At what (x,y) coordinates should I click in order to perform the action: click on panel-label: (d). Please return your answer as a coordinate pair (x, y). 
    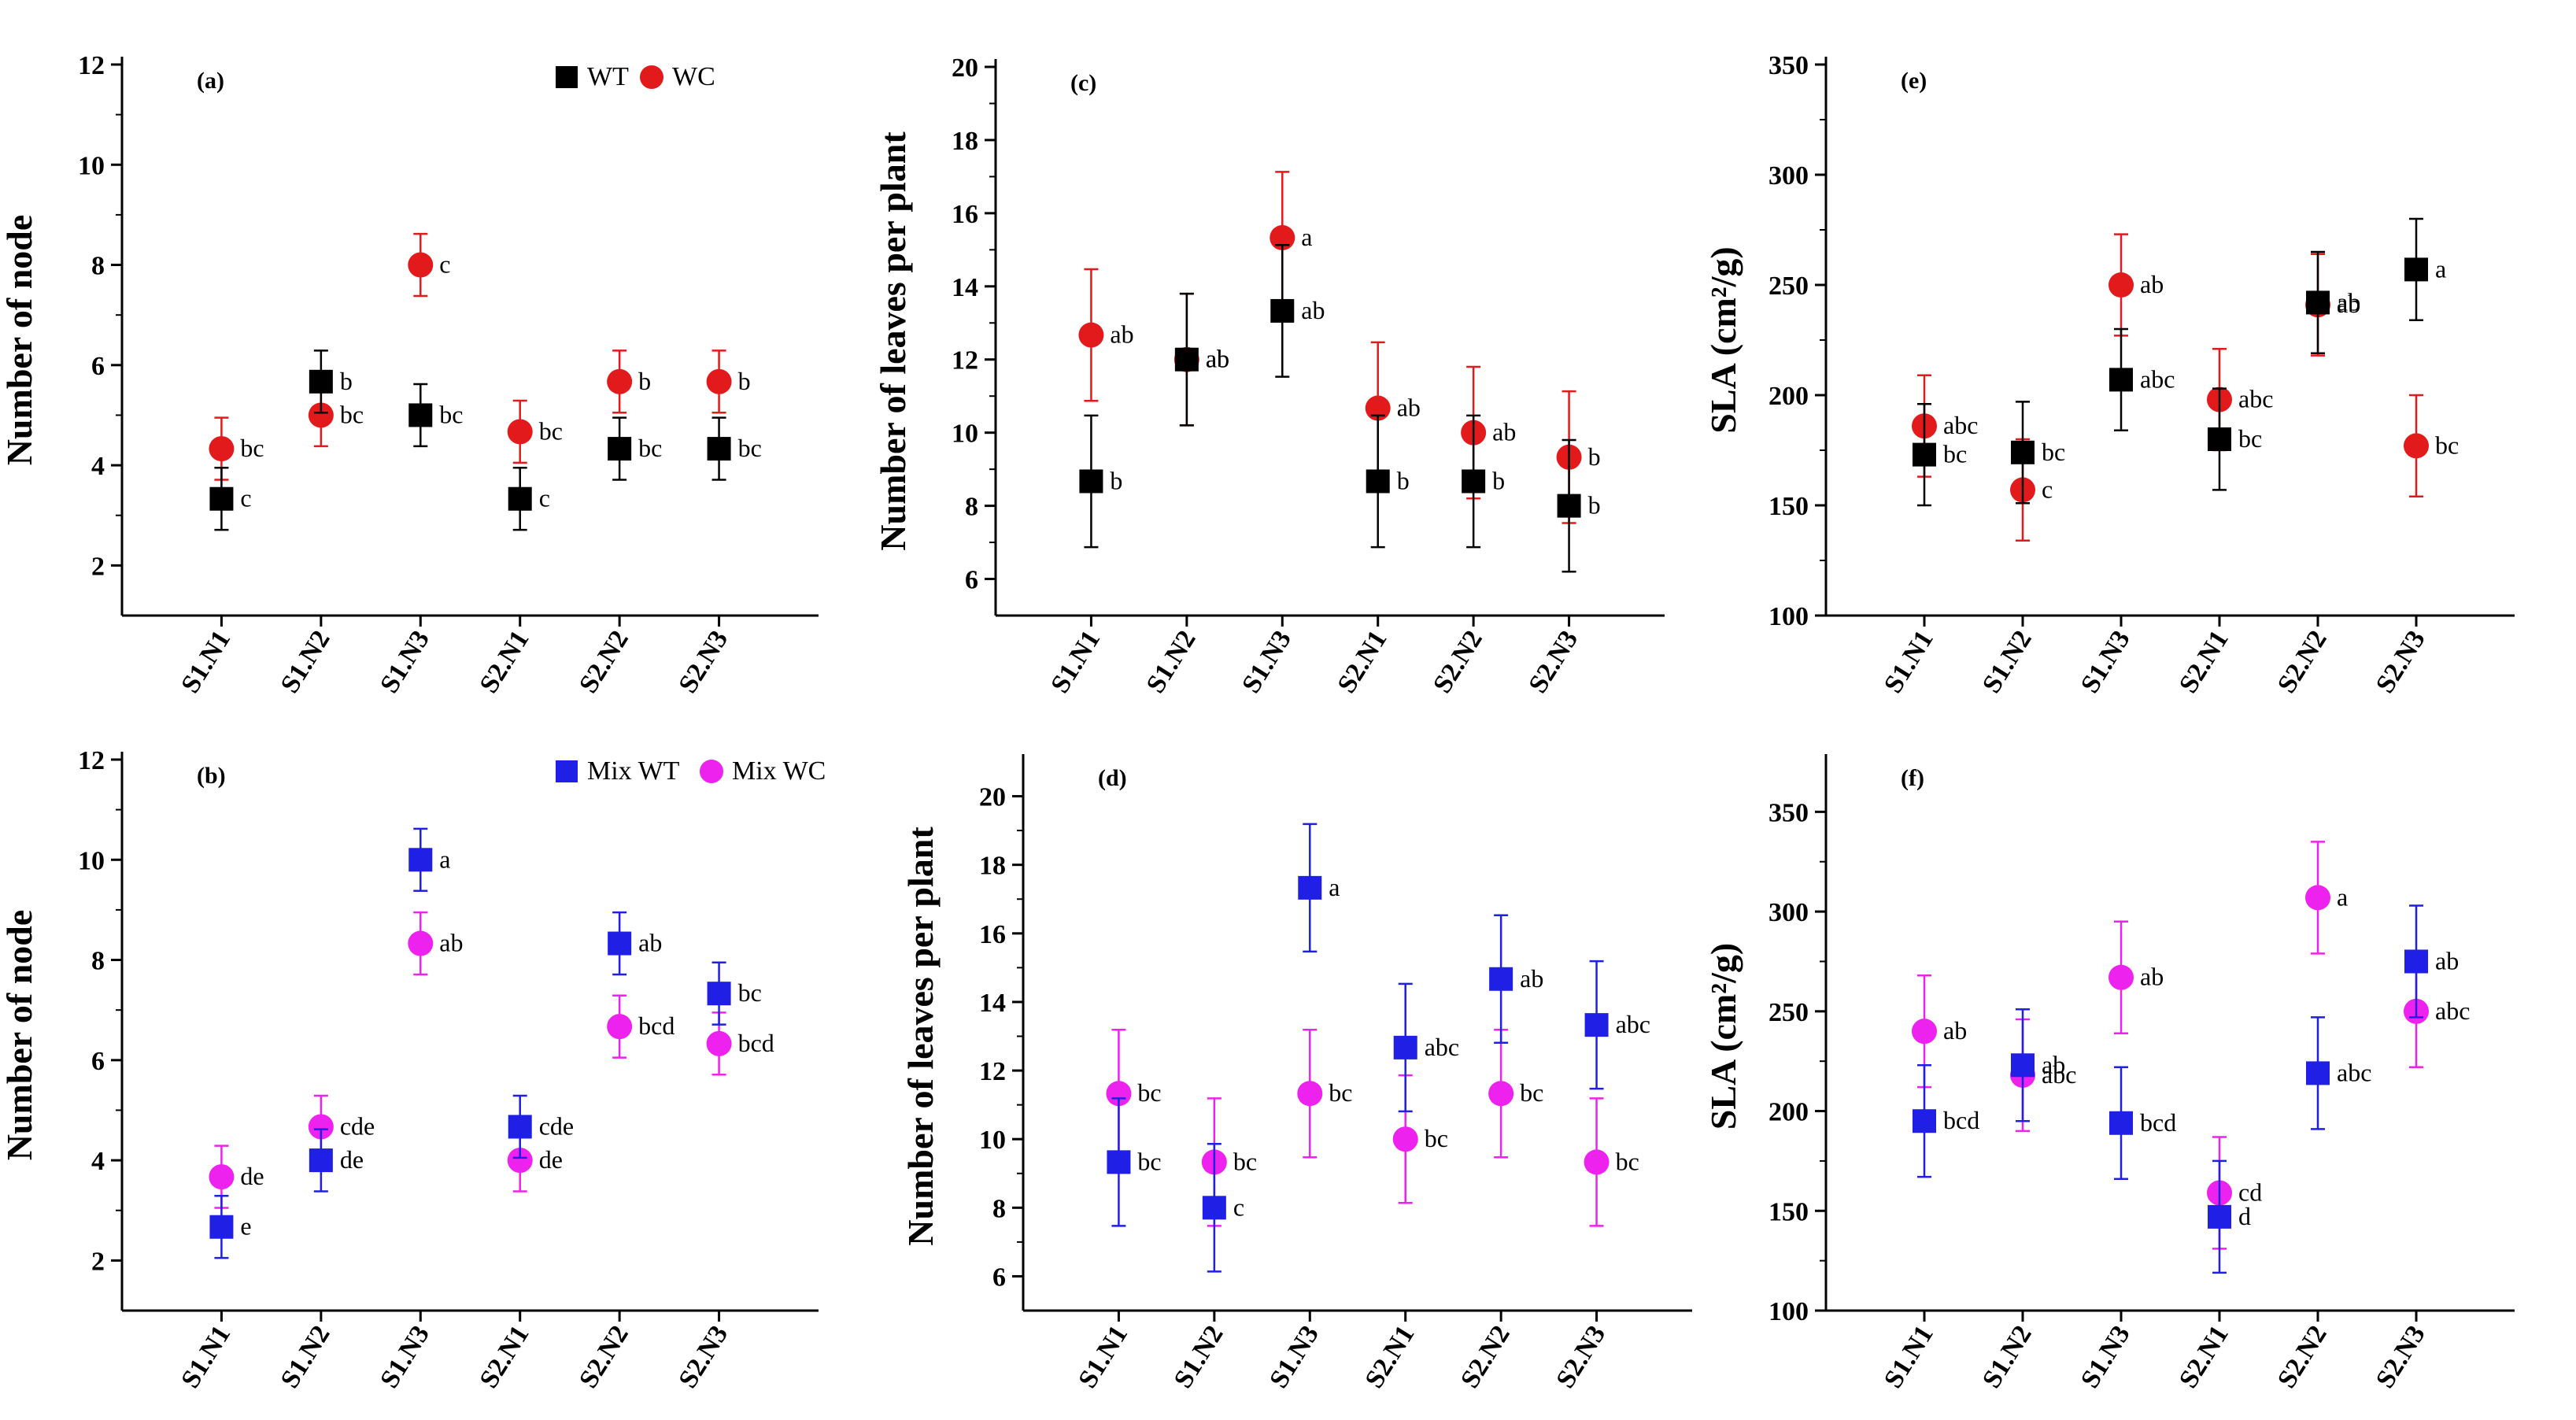
    Looking at the image, I should click on (1112, 778).